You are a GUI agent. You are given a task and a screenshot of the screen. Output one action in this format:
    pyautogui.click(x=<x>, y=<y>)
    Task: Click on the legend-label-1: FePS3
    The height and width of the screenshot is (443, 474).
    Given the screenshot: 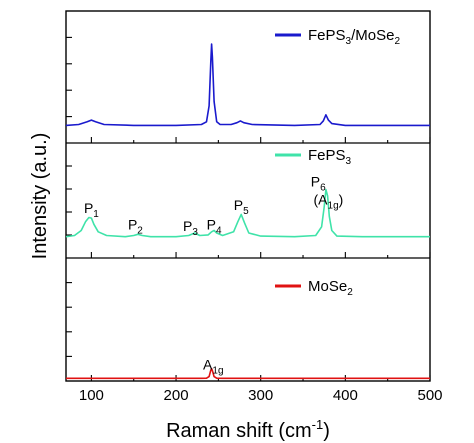 What is the action you would take?
    pyautogui.click(x=330, y=157)
    